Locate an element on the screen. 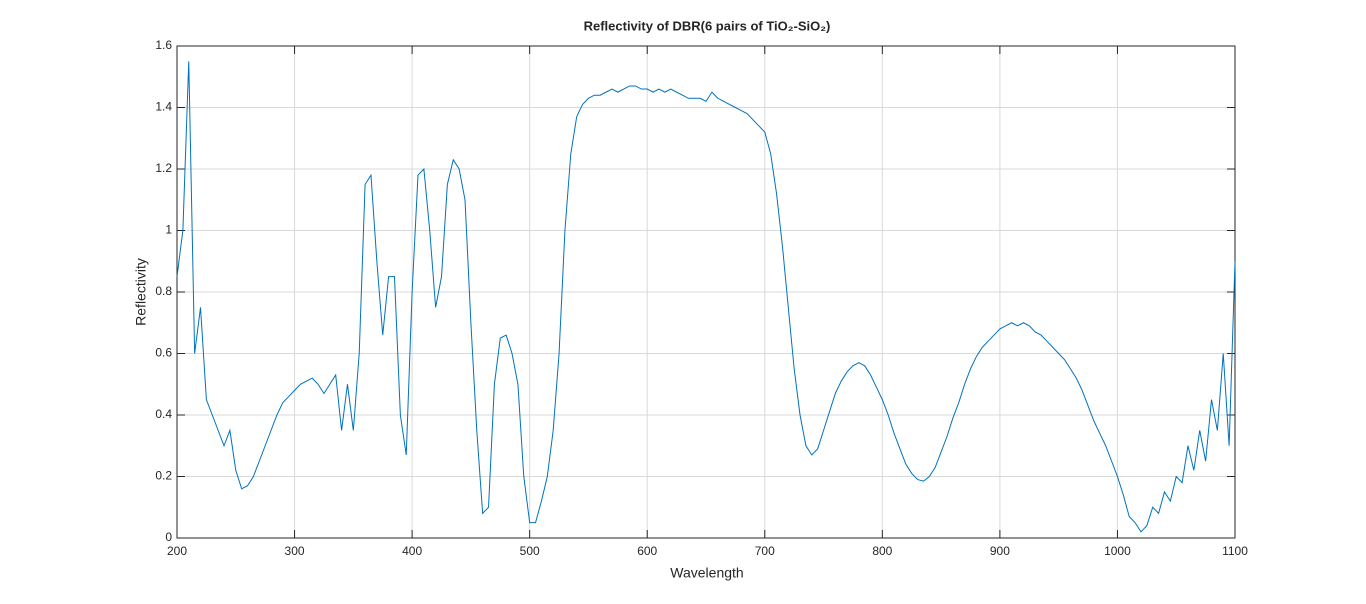 The width and height of the screenshot is (1366, 604). y-tick-label: 1.4 is located at coordinates (163, 107).